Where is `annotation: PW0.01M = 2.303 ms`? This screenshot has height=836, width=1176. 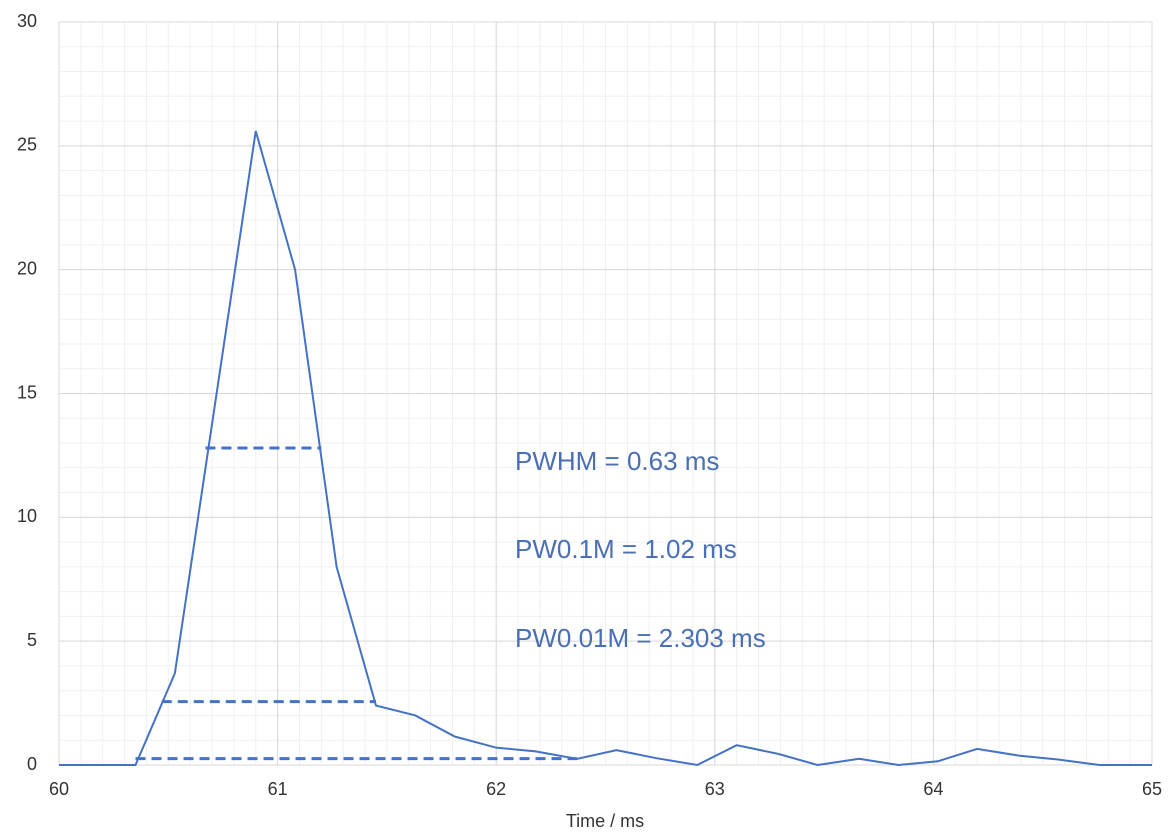 annotation: PW0.01M = 2.303 ms is located at coordinates (640, 638).